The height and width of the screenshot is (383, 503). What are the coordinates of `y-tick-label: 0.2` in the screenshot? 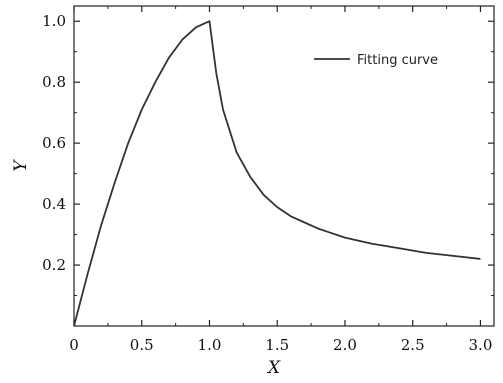 It's located at (54, 265).